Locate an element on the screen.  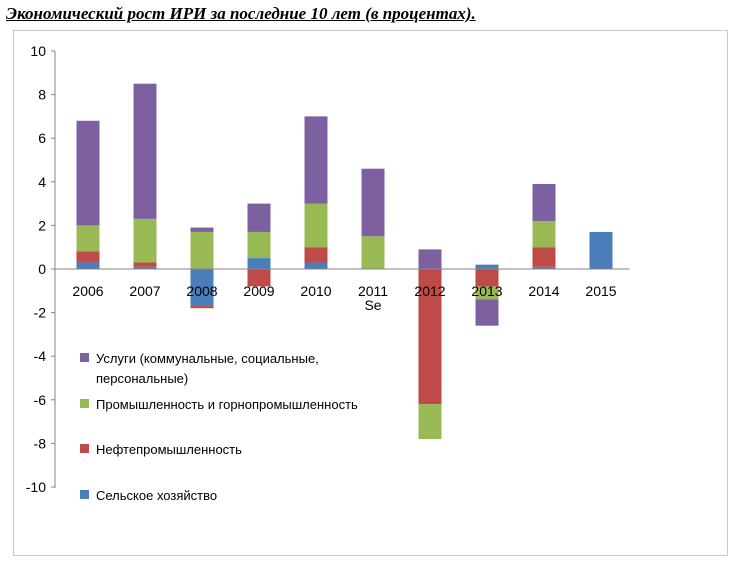
y-tick-label: -6 is located at coordinates (40, 400).